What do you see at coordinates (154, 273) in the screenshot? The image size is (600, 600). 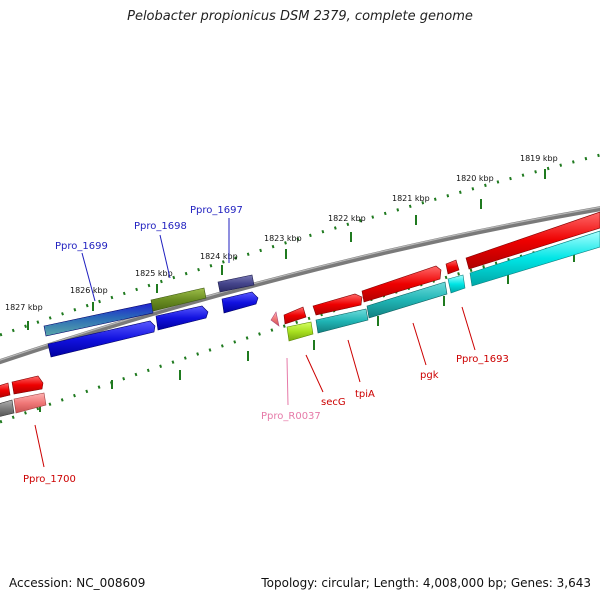 I see `scale-label-1825: 1825 kbp` at bounding box center [154, 273].